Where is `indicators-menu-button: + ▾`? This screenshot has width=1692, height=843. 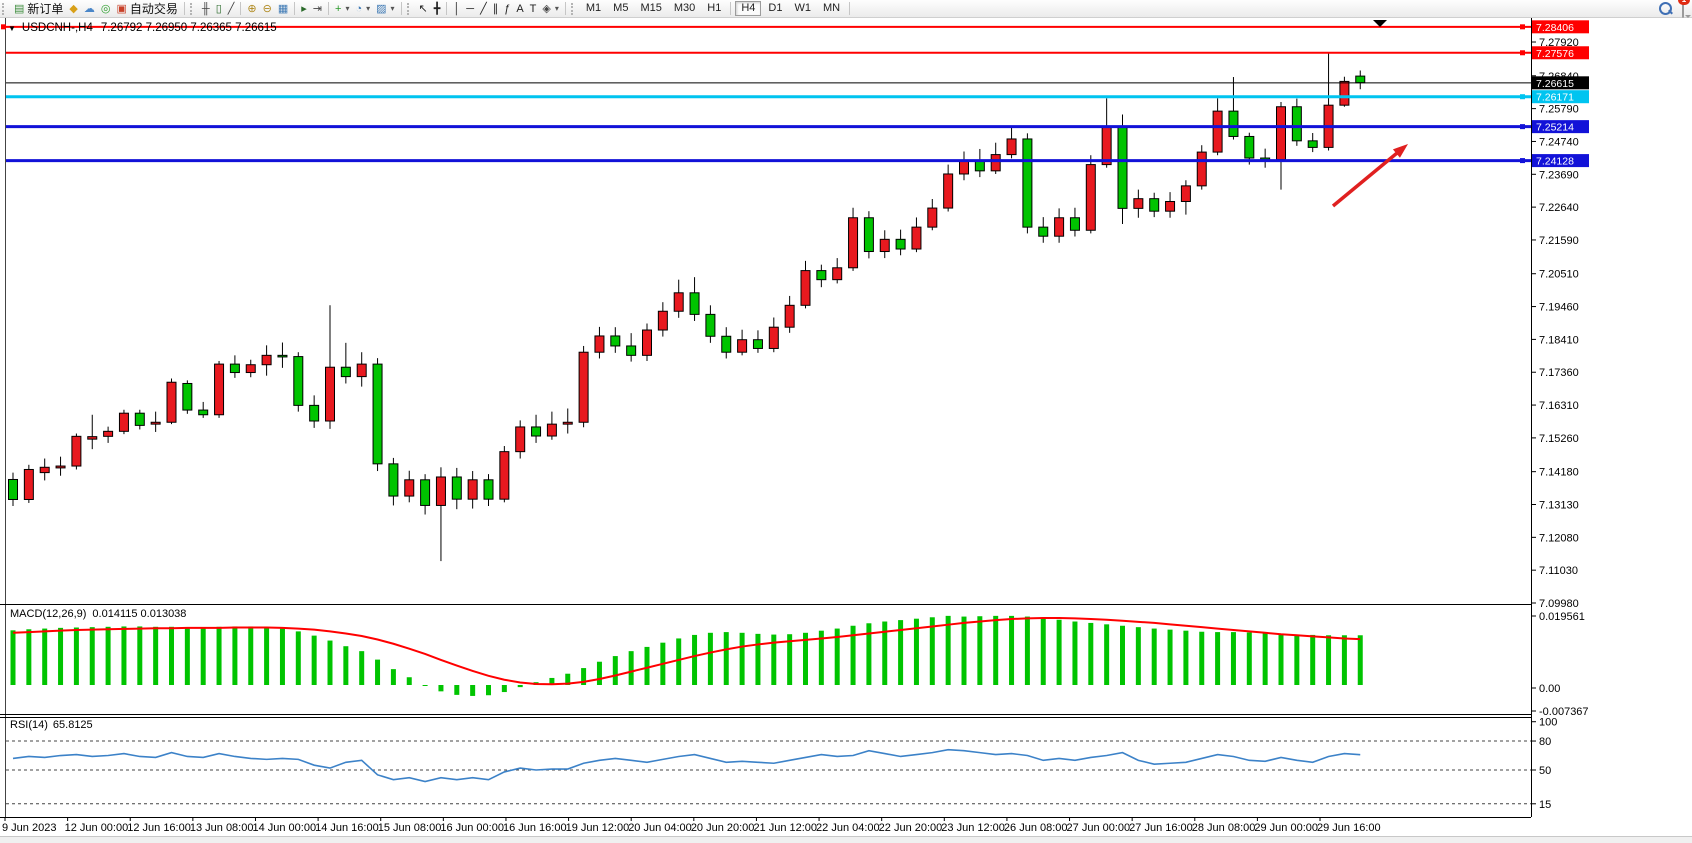 indicators-menu-button: + ▾ is located at coordinates (342, 9).